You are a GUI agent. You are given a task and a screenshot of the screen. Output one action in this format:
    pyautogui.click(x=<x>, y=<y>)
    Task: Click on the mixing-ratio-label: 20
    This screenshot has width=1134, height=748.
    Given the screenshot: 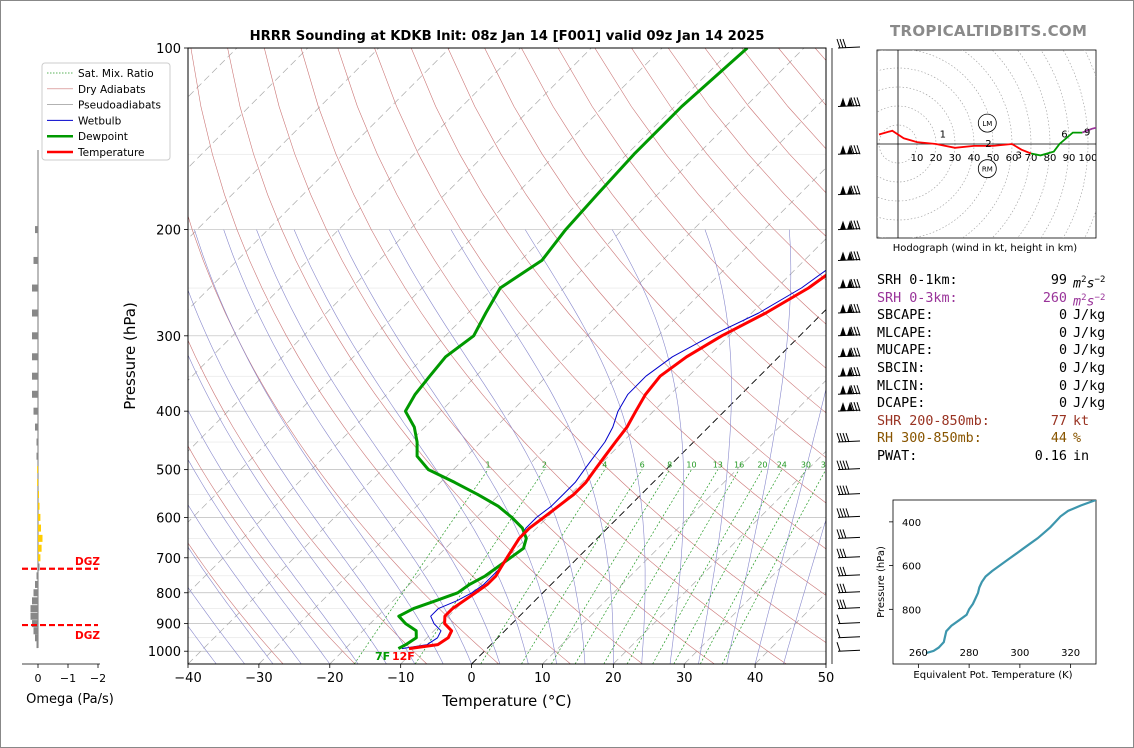 What is the action you would take?
    pyautogui.click(x=762, y=465)
    